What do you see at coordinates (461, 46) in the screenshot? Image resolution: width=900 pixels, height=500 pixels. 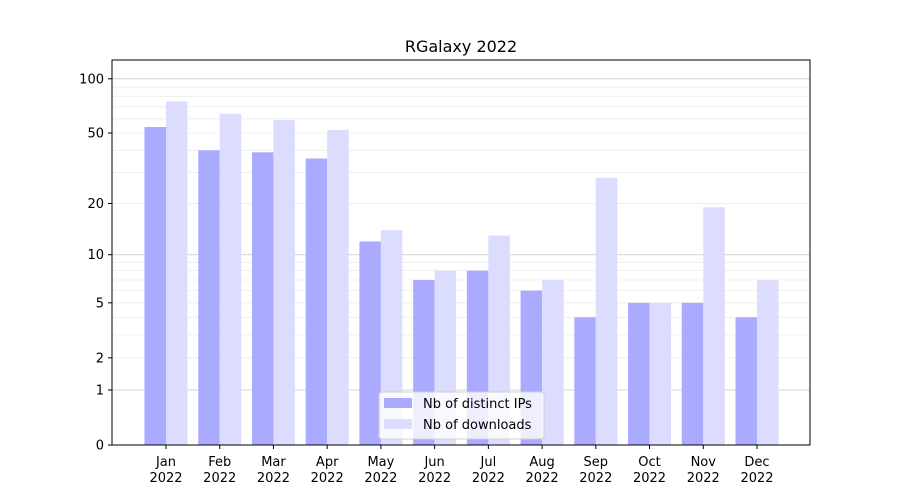 I see `chart-title: RGalaxy 2022` at bounding box center [461, 46].